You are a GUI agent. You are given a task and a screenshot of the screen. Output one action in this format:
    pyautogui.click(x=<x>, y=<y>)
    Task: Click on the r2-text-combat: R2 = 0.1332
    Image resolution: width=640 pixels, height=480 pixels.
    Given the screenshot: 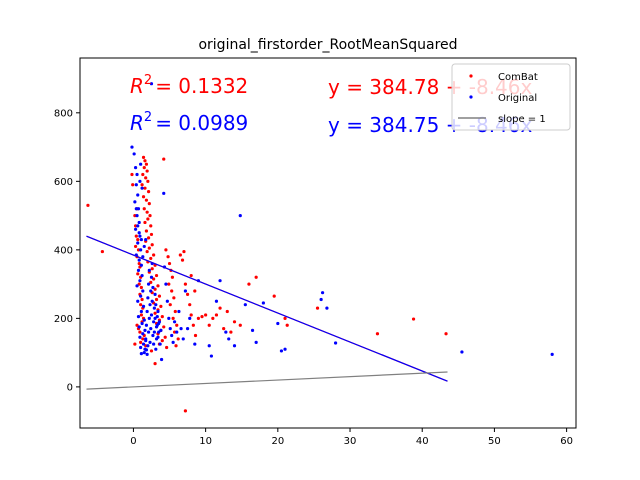 What is the action you would take?
    pyautogui.click(x=189, y=85)
    